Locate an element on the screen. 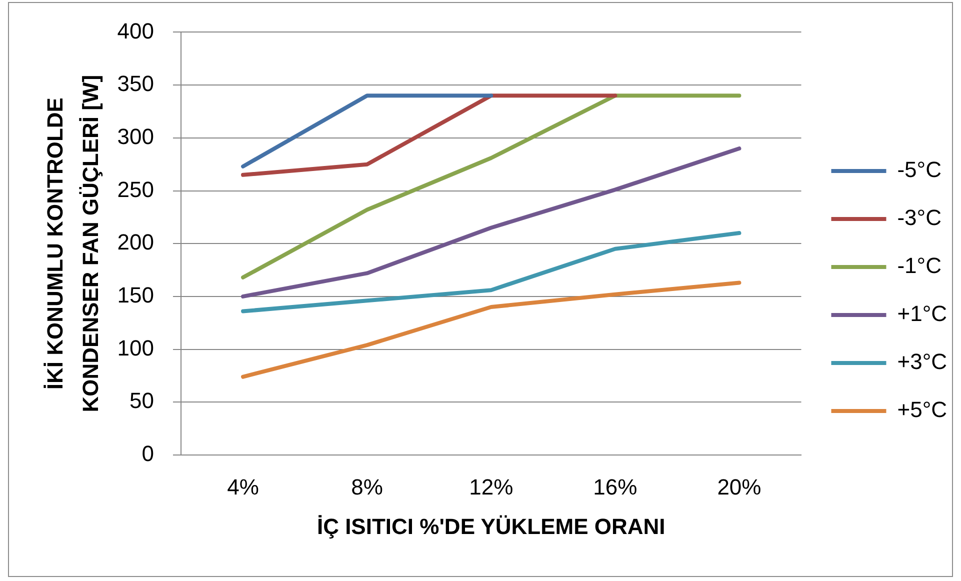 This screenshot has width=961, height=581. x-tick-label: 16% is located at coordinates (615, 487).